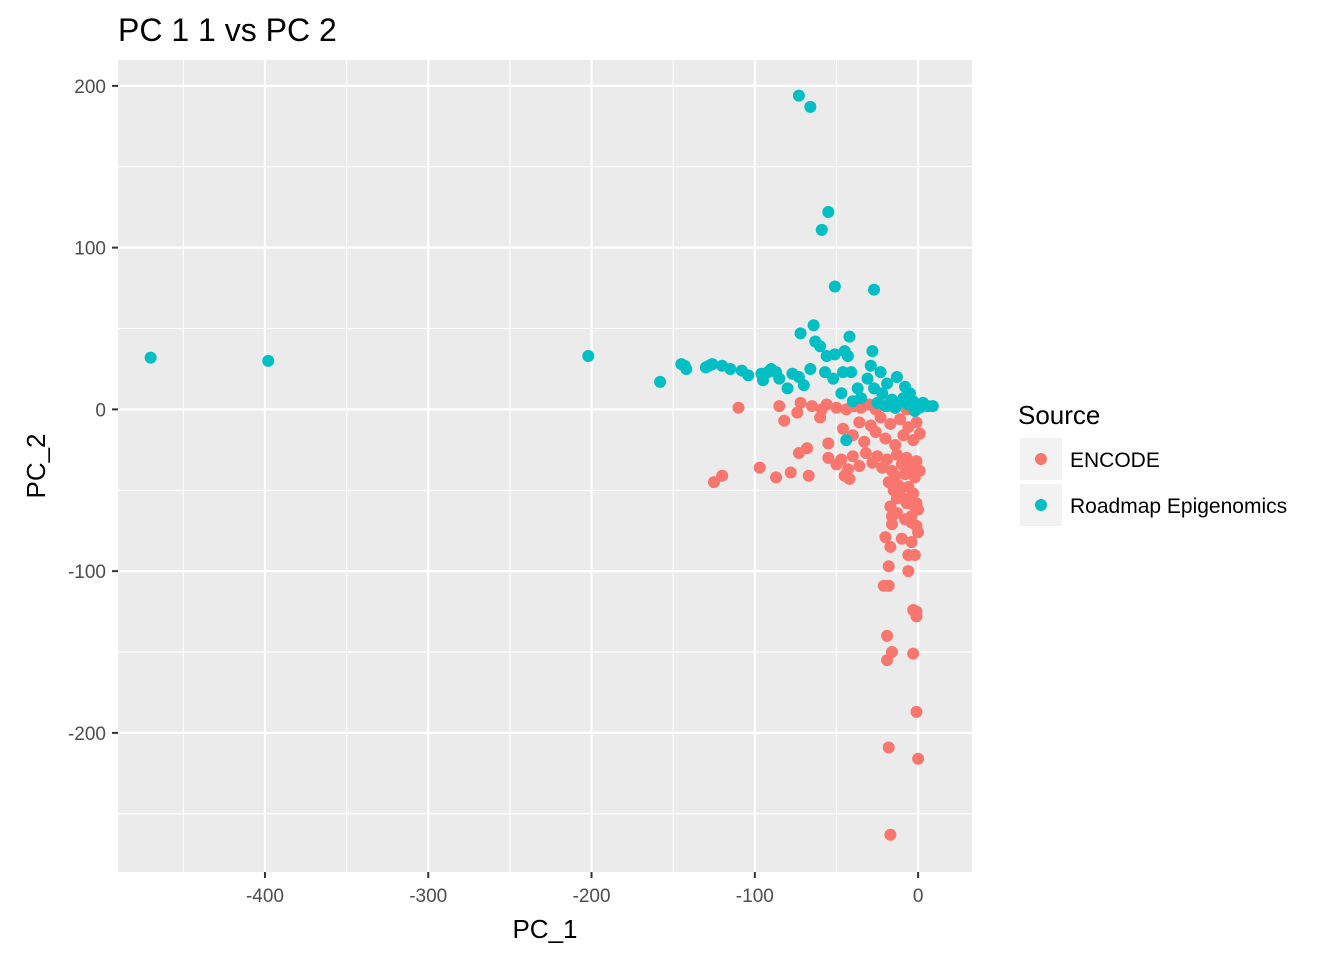 The height and width of the screenshot is (960, 1344). Describe the element at coordinates (1178, 506) in the screenshot. I see `legend-label-roadmap-epigenomics: Roadmap Epigenomics` at that location.